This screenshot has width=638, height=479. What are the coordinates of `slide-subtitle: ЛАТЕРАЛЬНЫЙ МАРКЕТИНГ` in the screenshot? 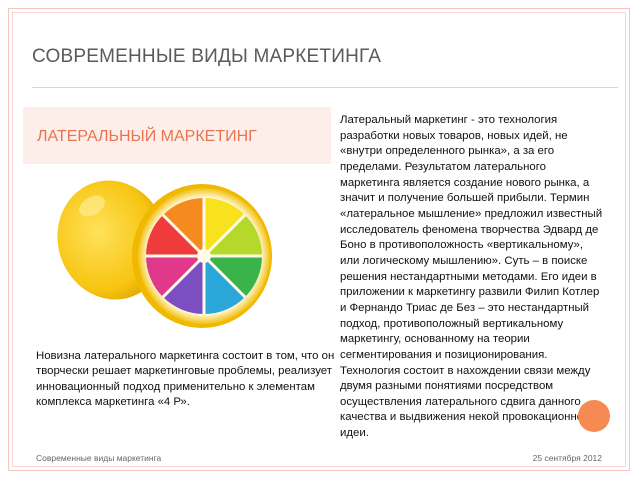 It's located at (147, 136).